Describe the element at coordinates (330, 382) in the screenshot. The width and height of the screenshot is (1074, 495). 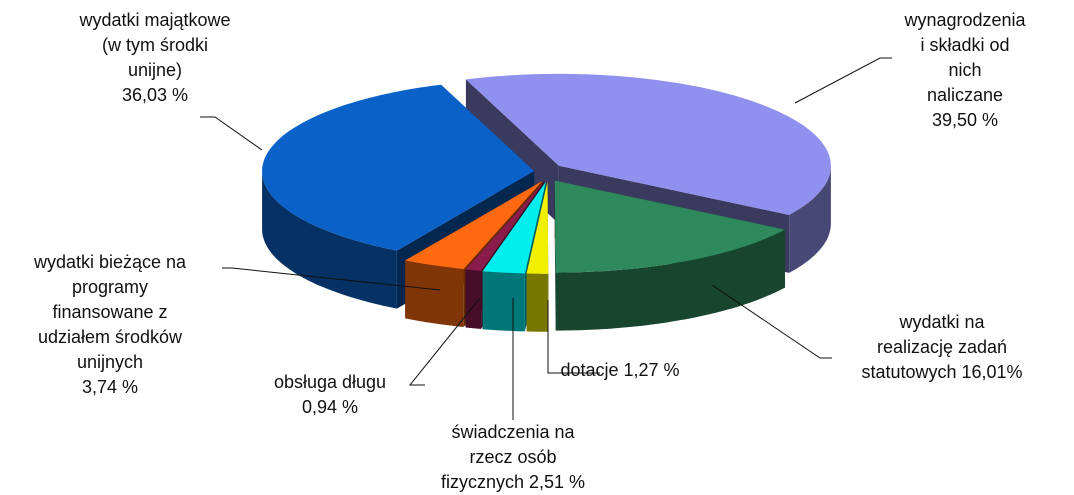
I see `category-label: obsługa długu` at that location.